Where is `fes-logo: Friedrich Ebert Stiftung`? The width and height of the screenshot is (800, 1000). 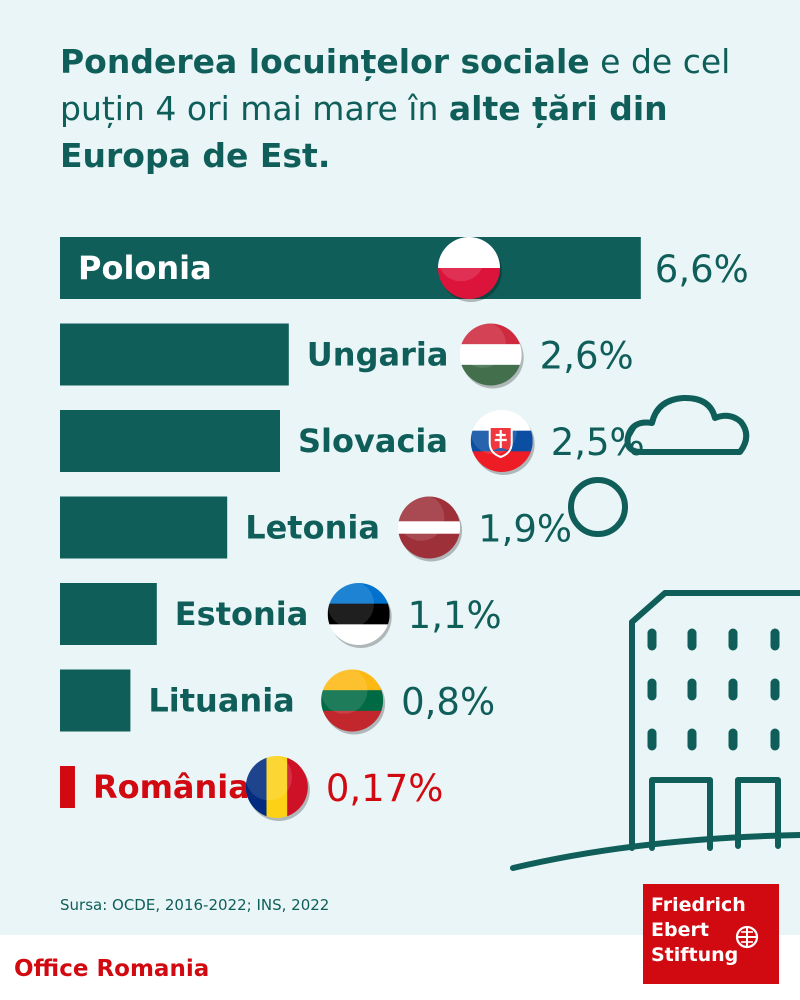
fes-logo: Friedrich Ebert Stiftung is located at coordinates (711, 934).